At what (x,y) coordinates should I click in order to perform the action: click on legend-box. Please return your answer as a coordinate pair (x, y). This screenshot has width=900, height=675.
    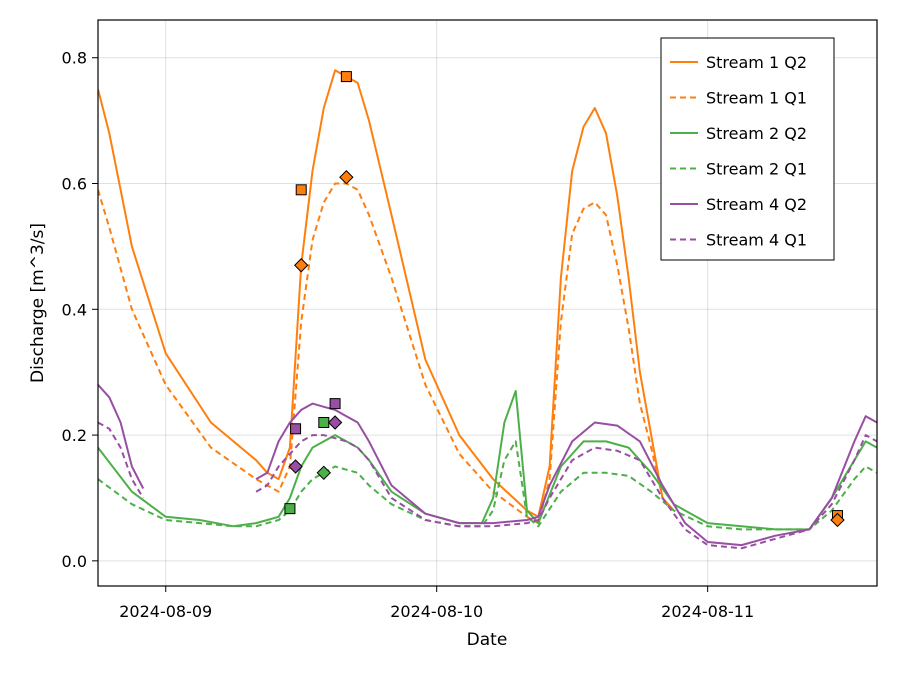
    Looking at the image, I should click on (747, 149).